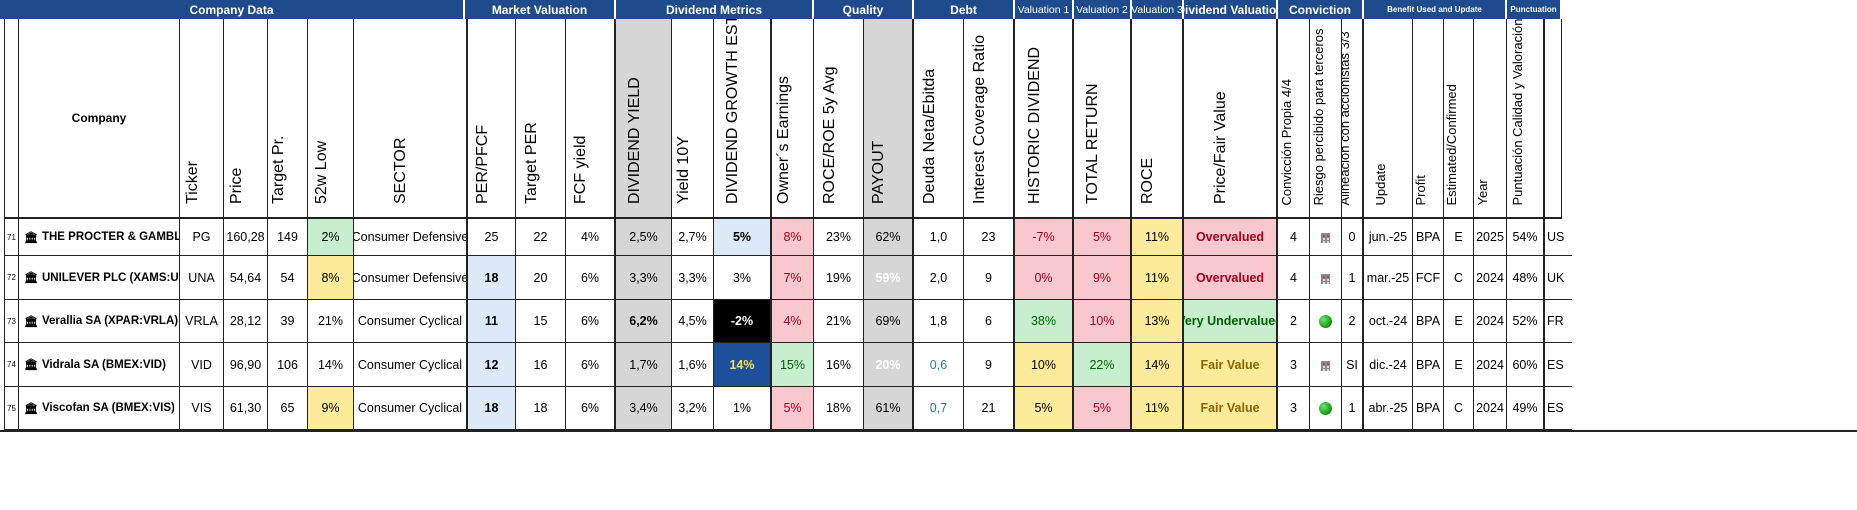  What do you see at coordinates (331, 365) in the screenshot?
I see `cell-low-52w: 14%` at bounding box center [331, 365].